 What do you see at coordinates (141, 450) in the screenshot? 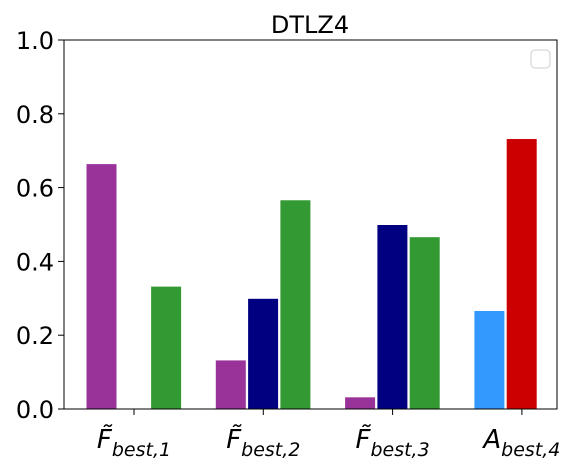
I see `x-tick-label-subscript: best,1` at bounding box center [141, 450].